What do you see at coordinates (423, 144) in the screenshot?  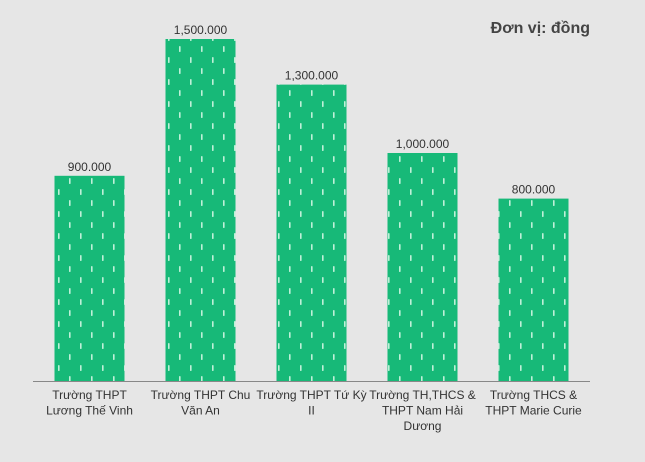 I see `data-label: 1,000.000` at bounding box center [423, 144].